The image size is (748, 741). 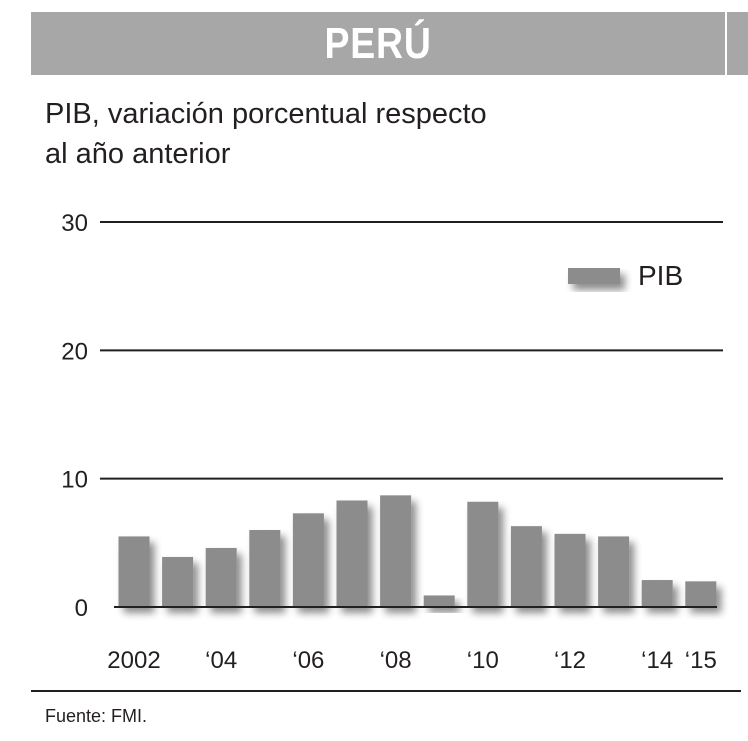 What do you see at coordinates (386, 691) in the screenshot?
I see `footer-divider` at bounding box center [386, 691].